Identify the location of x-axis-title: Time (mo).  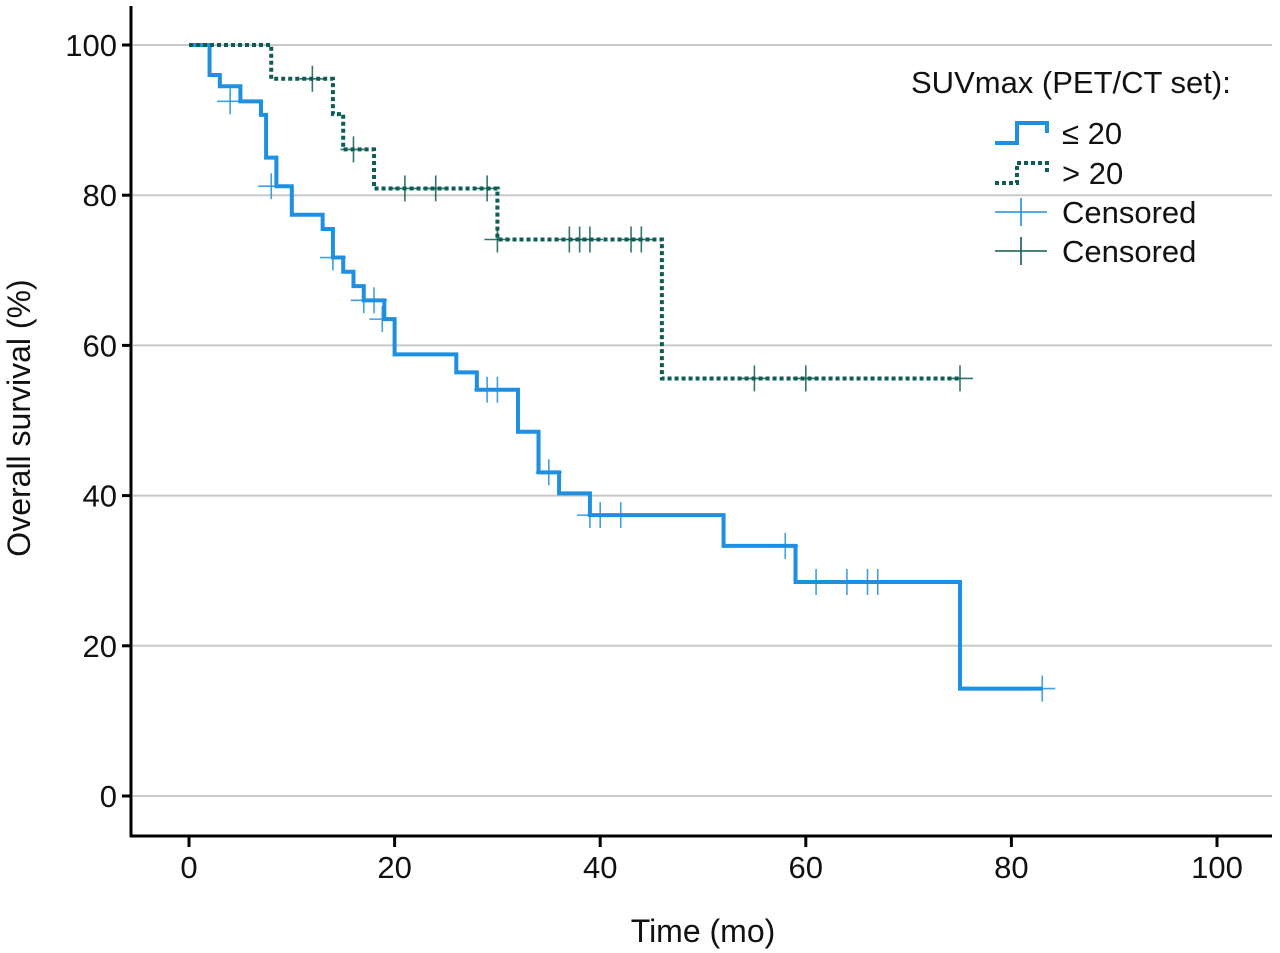
(703, 931).